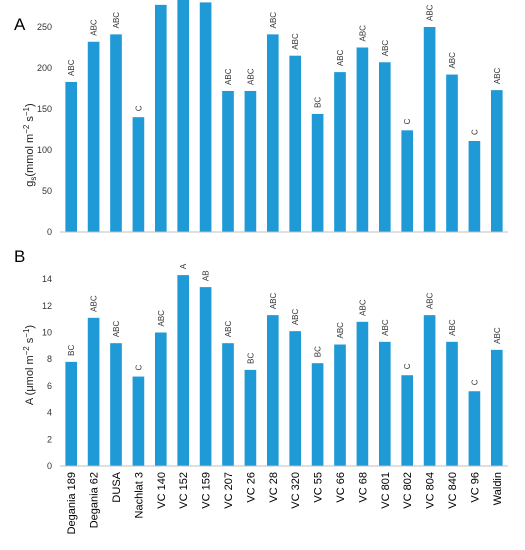  What do you see at coordinates (475, 487) in the screenshot?
I see `x-axis-category-label: VC 96` at bounding box center [475, 487].